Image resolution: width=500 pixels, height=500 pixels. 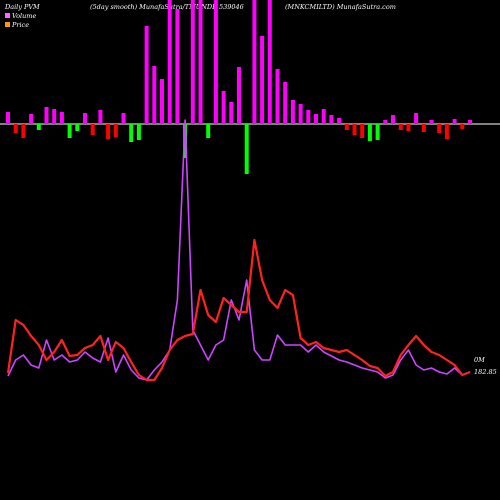 What do you see at coordinates (7, 24) in the screenshot?
I see `legend-swatch-price` at bounding box center [7, 24].